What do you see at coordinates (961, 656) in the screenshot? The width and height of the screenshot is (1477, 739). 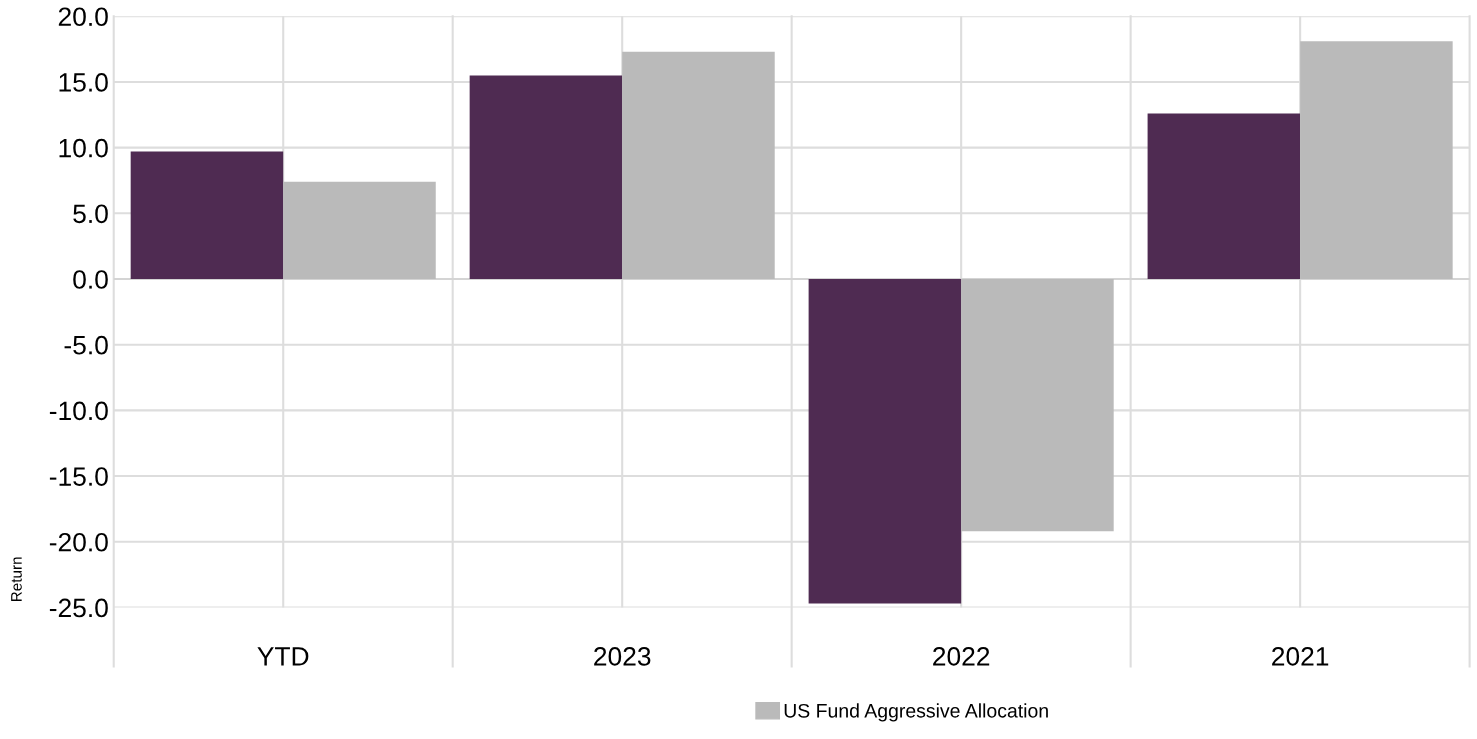 I see `x-tick-label: 2022` at bounding box center [961, 656].